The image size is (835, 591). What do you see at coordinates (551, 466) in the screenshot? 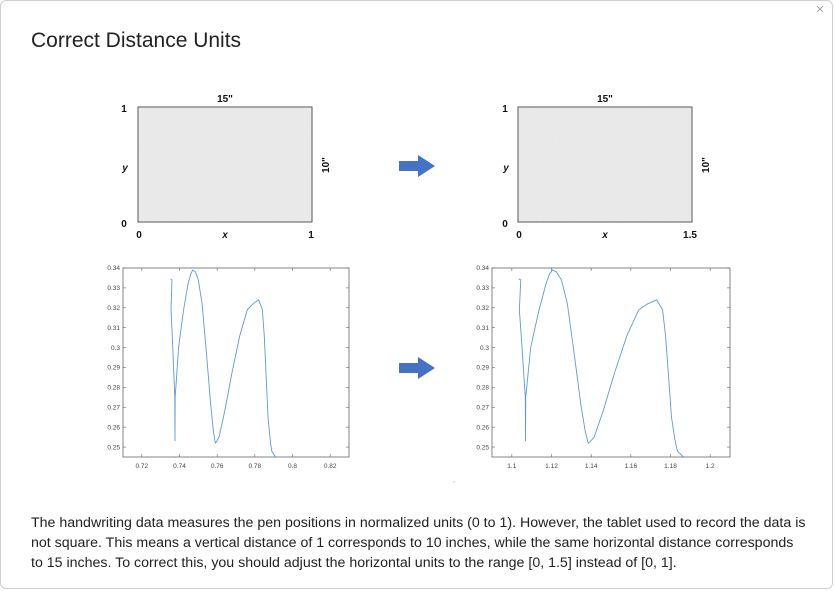
I see `x-tick-label: 1.12` at bounding box center [551, 466].